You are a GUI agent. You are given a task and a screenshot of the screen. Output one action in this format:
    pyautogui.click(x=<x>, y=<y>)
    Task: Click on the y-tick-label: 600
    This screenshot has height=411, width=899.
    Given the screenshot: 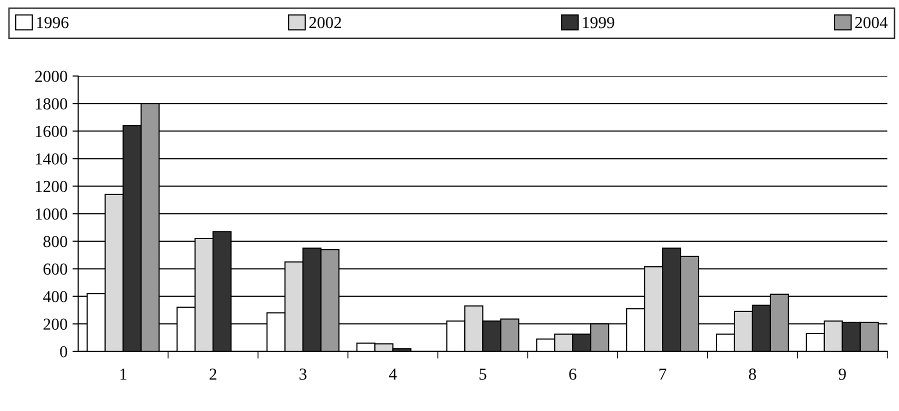 What is the action you would take?
    pyautogui.click(x=56, y=269)
    